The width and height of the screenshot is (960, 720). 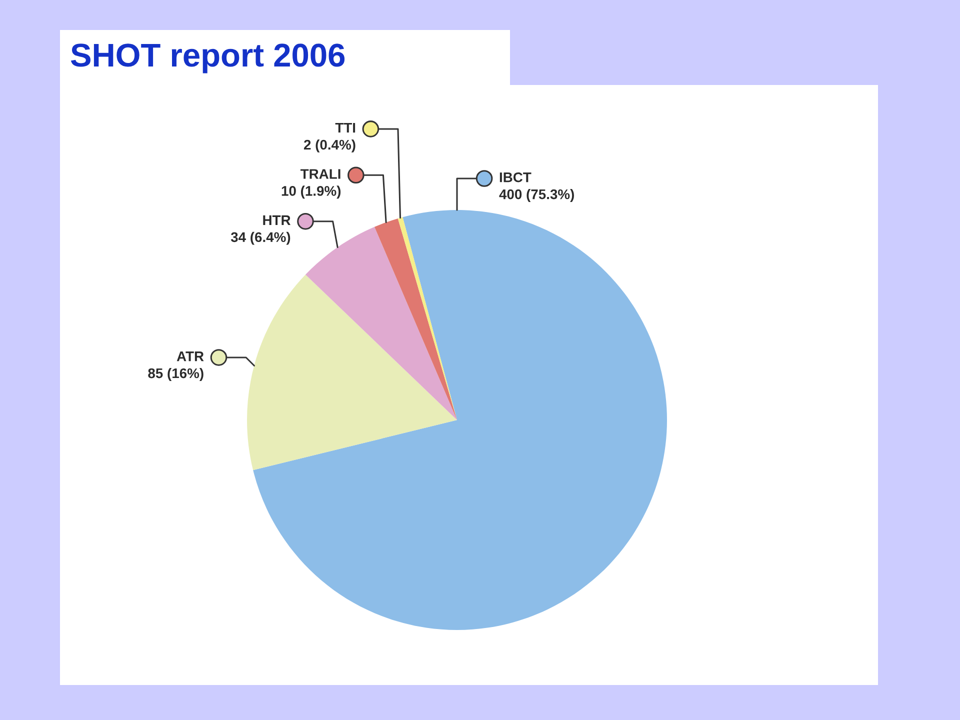 What do you see at coordinates (320, 174) in the screenshot?
I see `legend-label: TRALI` at bounding box center [320, 174].